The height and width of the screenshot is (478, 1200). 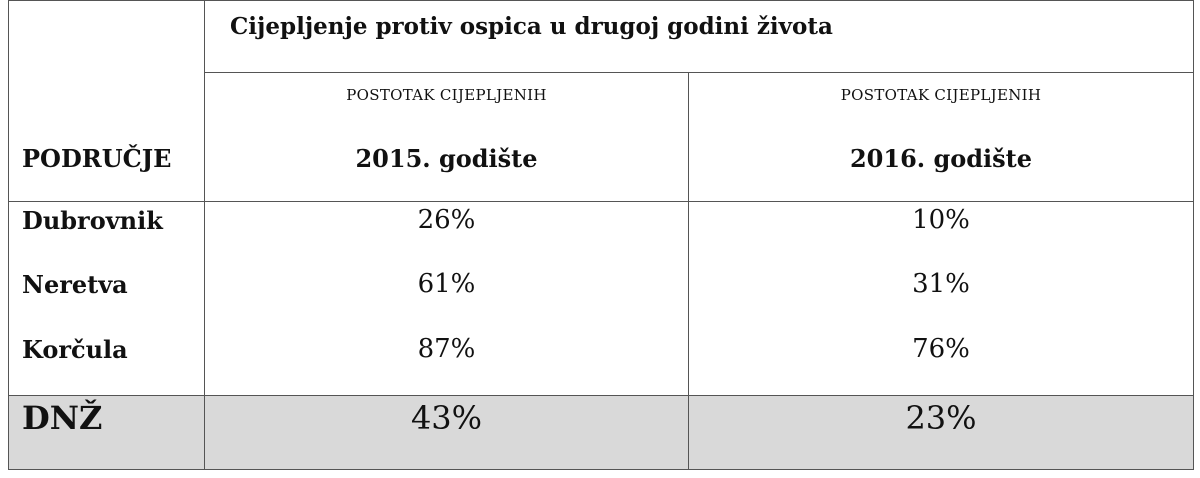 What do you see at coordinates (92, 220) in the screenshot?
I see `row-area-dubrovnik: Dubrovnik` at bounding box center [92, 220].